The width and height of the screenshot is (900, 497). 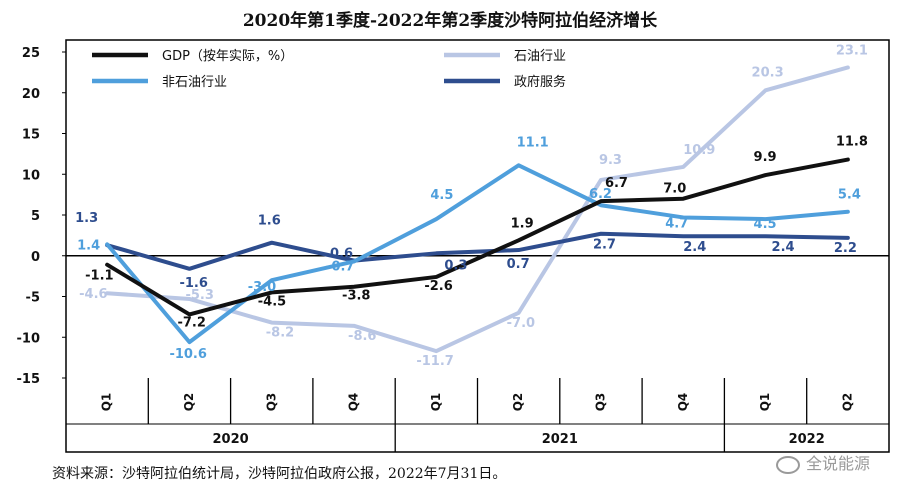 What do you see at coordinates (272, 301) in the screenshot?
I see `data-label: -4.5` at bounding box center [272, 301].